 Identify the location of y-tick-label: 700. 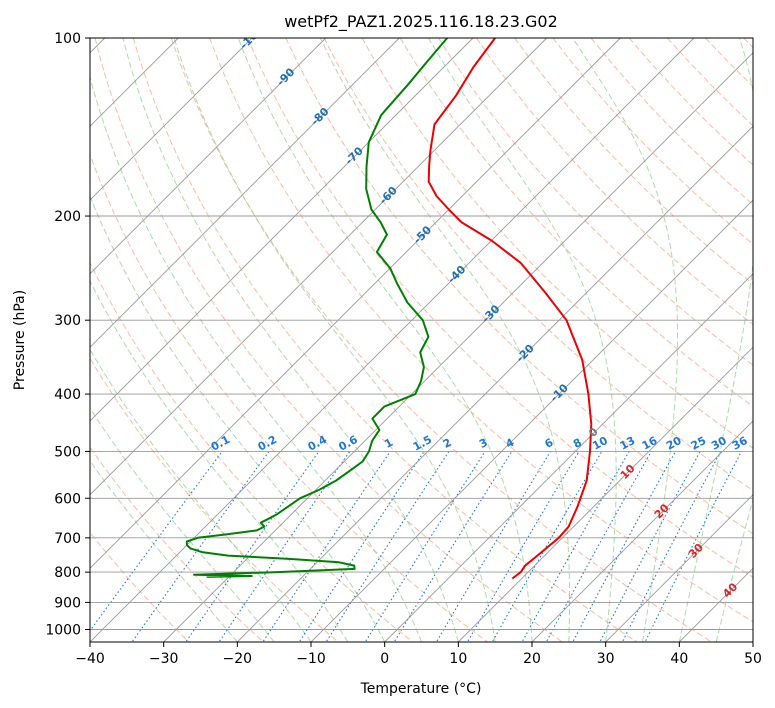
(67, 539).